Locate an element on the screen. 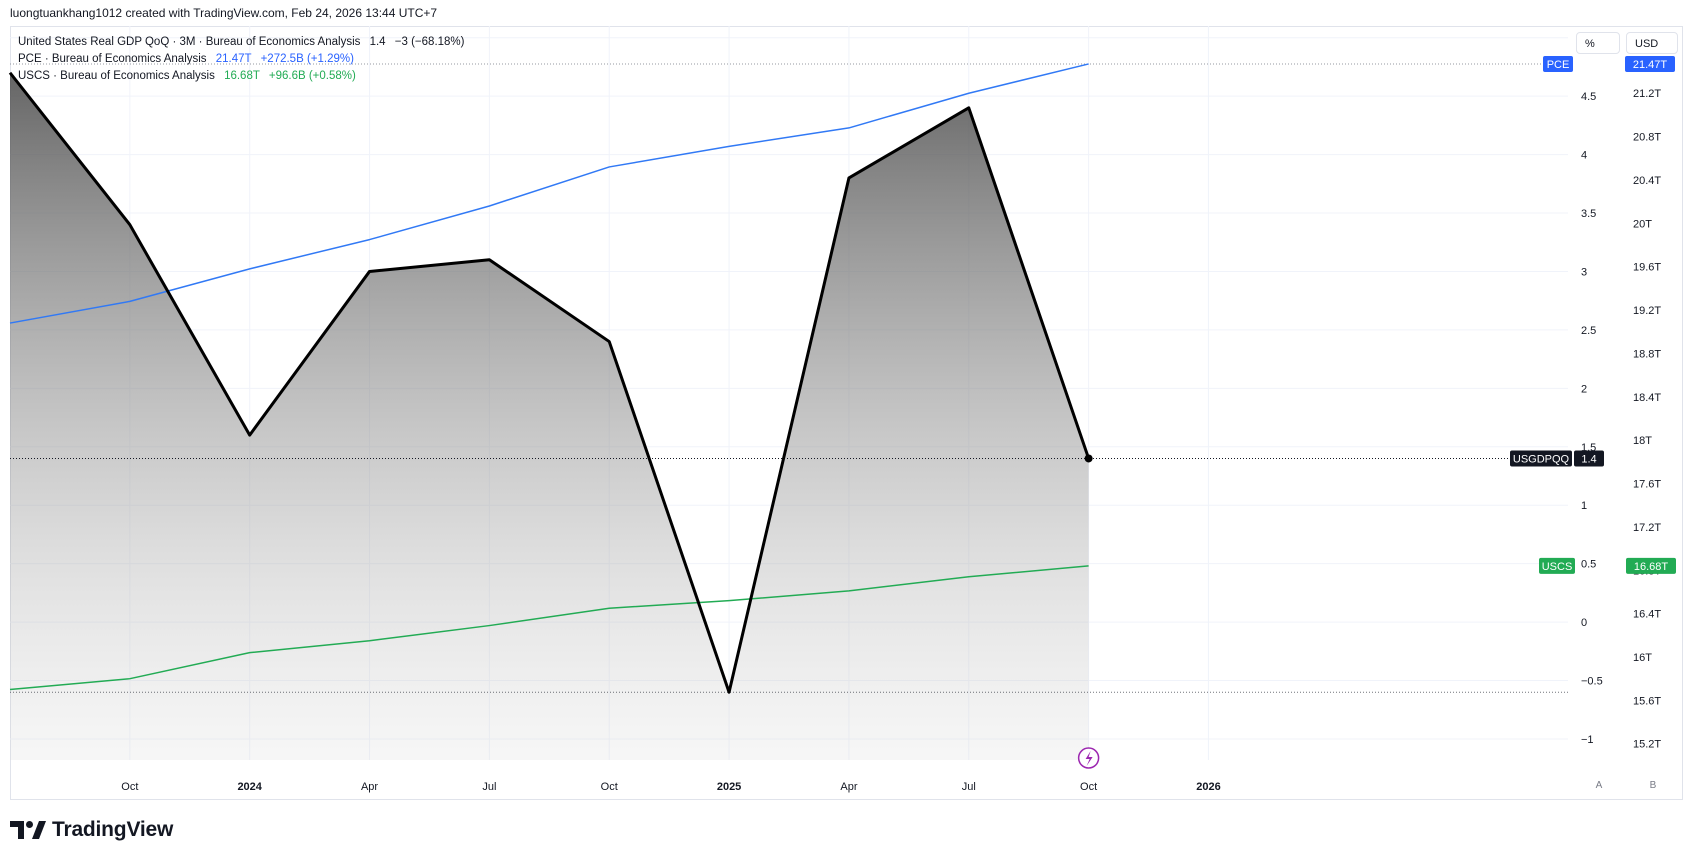 The width and height of the screenshot is (1693, 861). gdp-price-label: 1.4 is located at coordinates (1588, 459).